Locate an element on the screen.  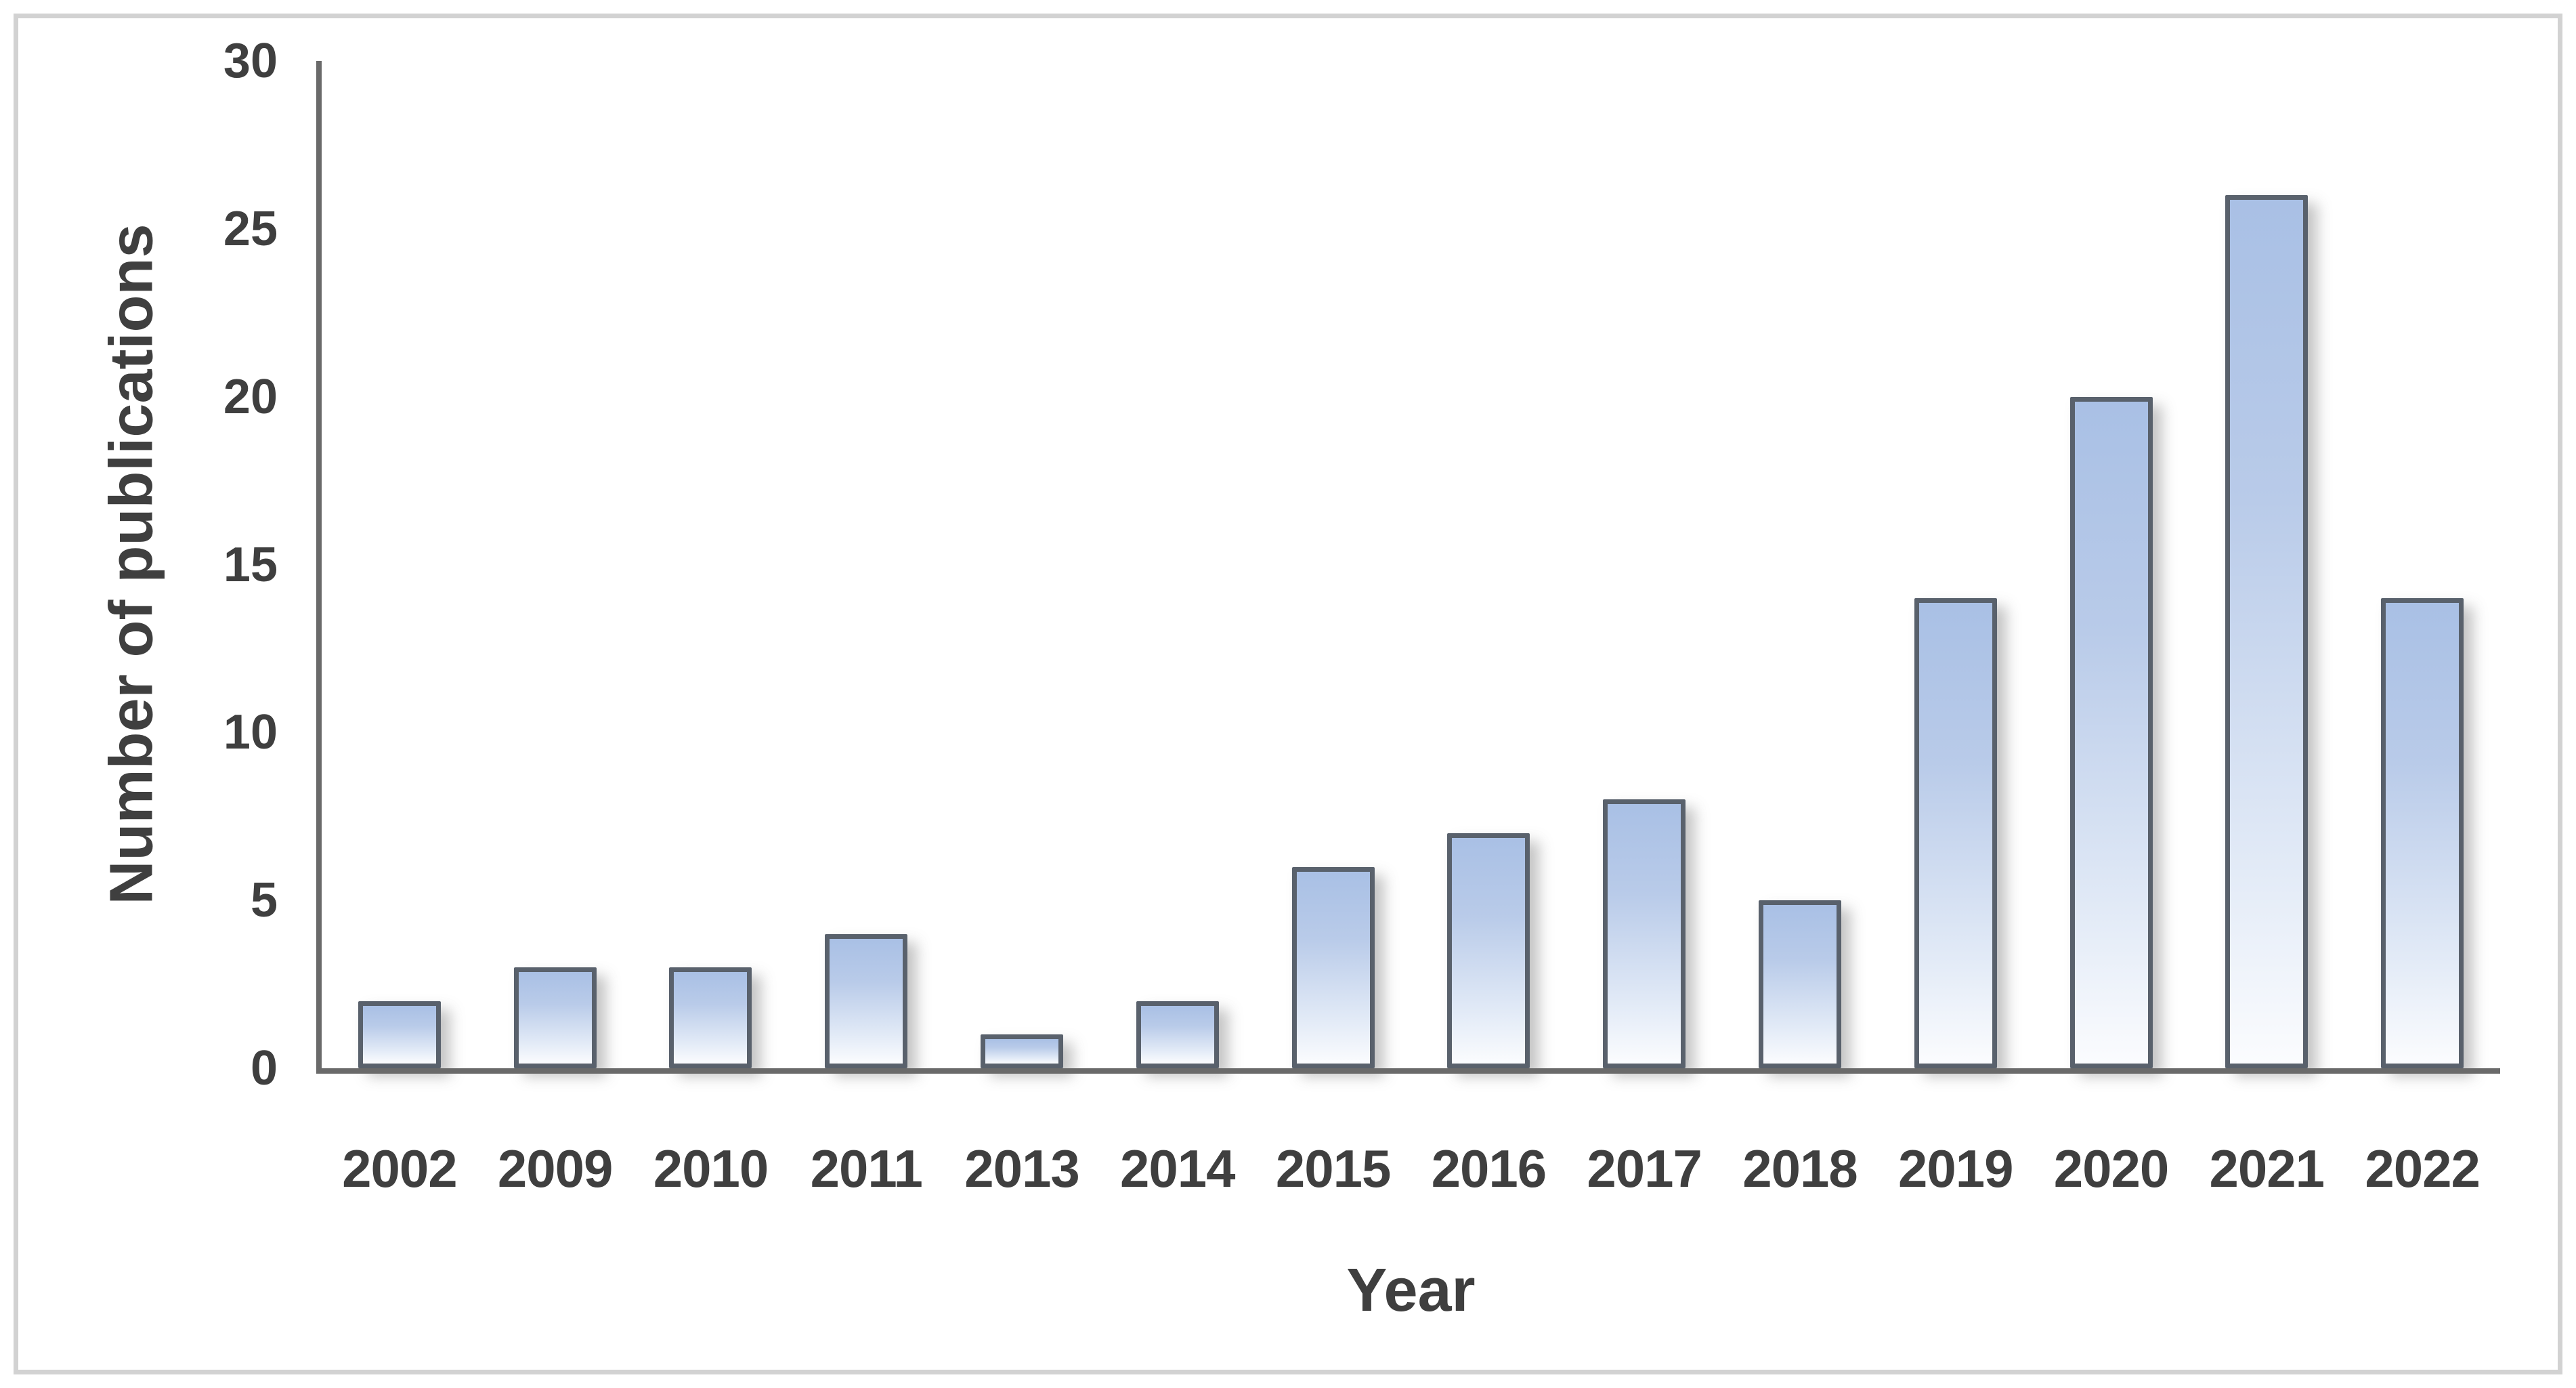
x-tick-label: 2018 is located at coordinates (1800, 1169).